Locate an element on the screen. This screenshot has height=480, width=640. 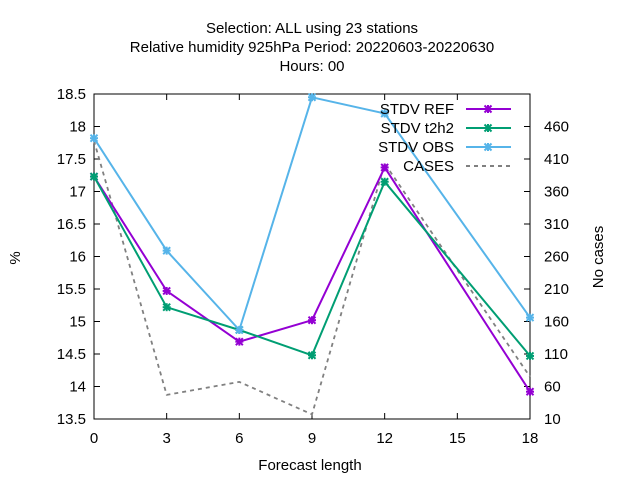
y2-tick-label: 410 is located at coordinates (556, 159).